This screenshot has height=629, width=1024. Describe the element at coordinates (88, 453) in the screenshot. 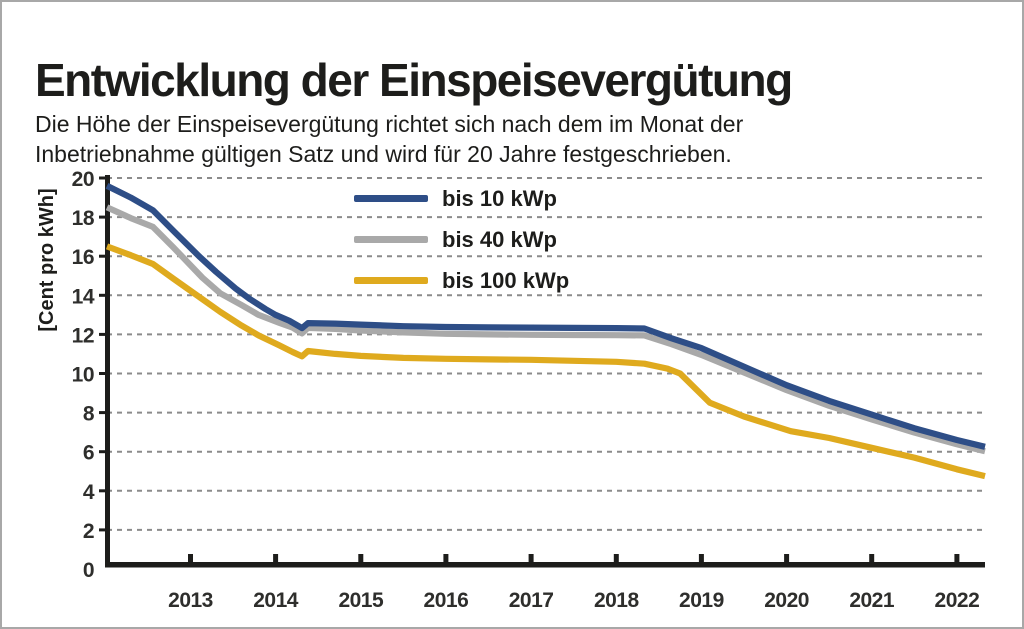

I see `y-tick-label-6: 6` at that location.